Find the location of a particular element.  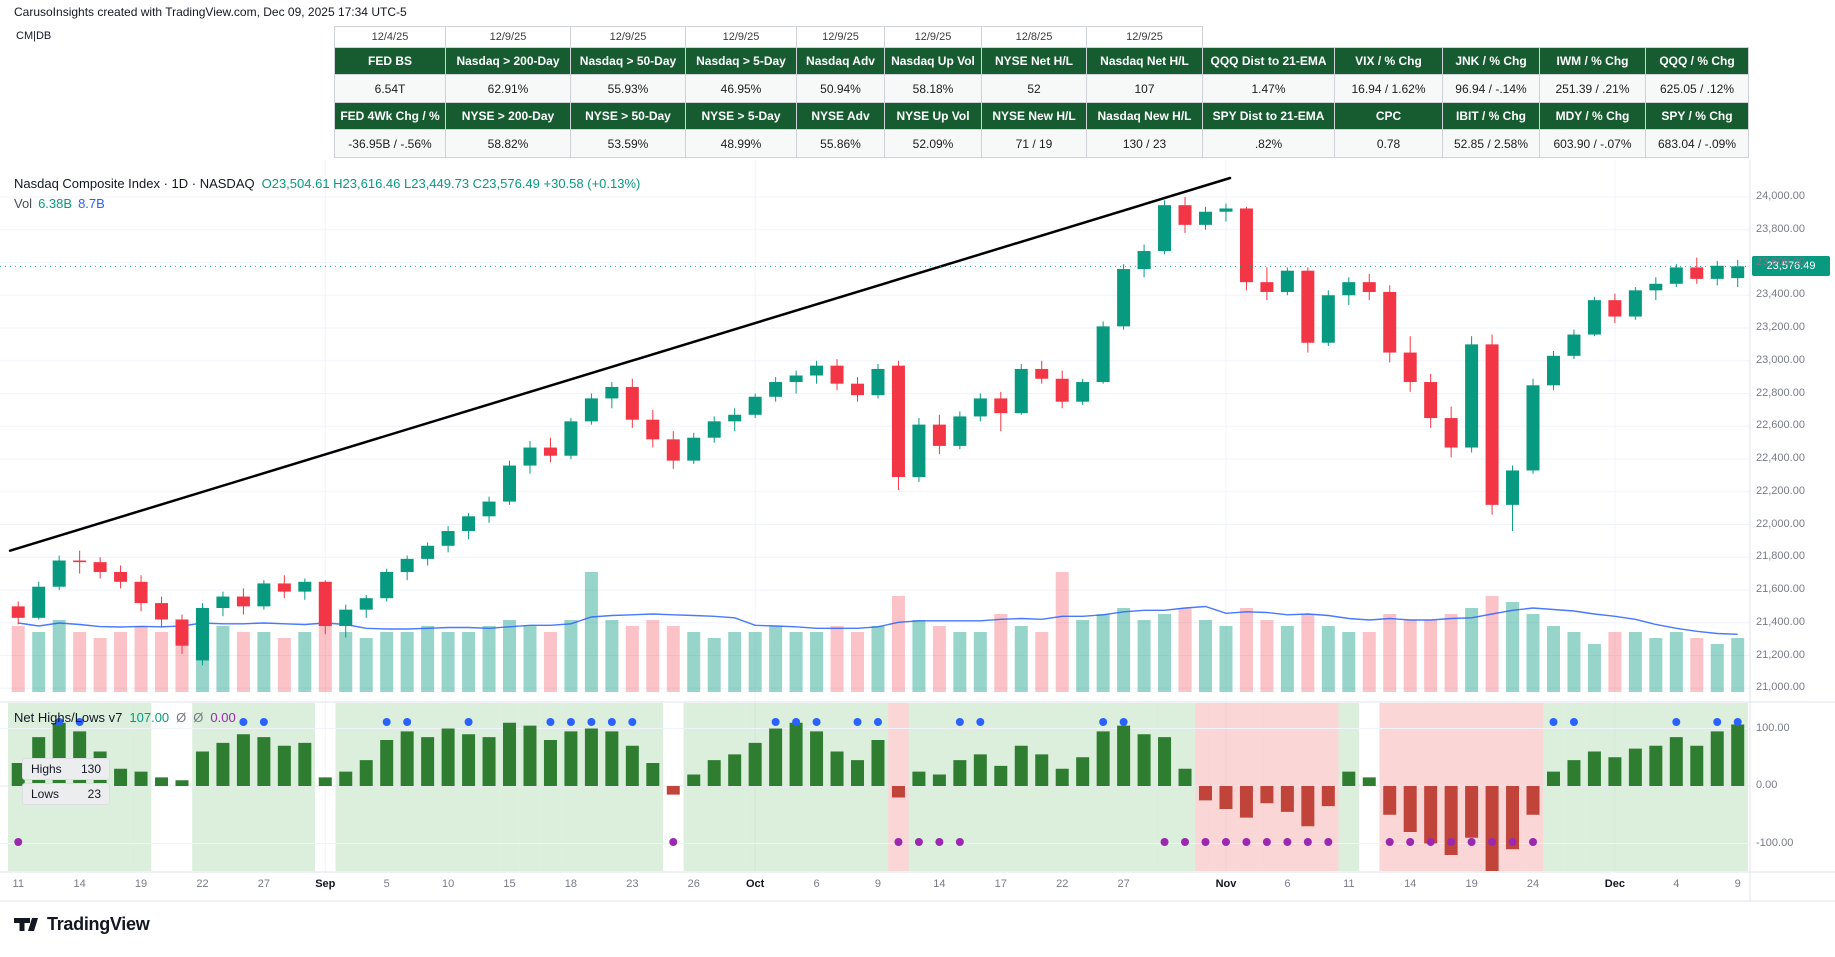

price-axis-label: 23,600.00 is located at coordinates (1780, 261).